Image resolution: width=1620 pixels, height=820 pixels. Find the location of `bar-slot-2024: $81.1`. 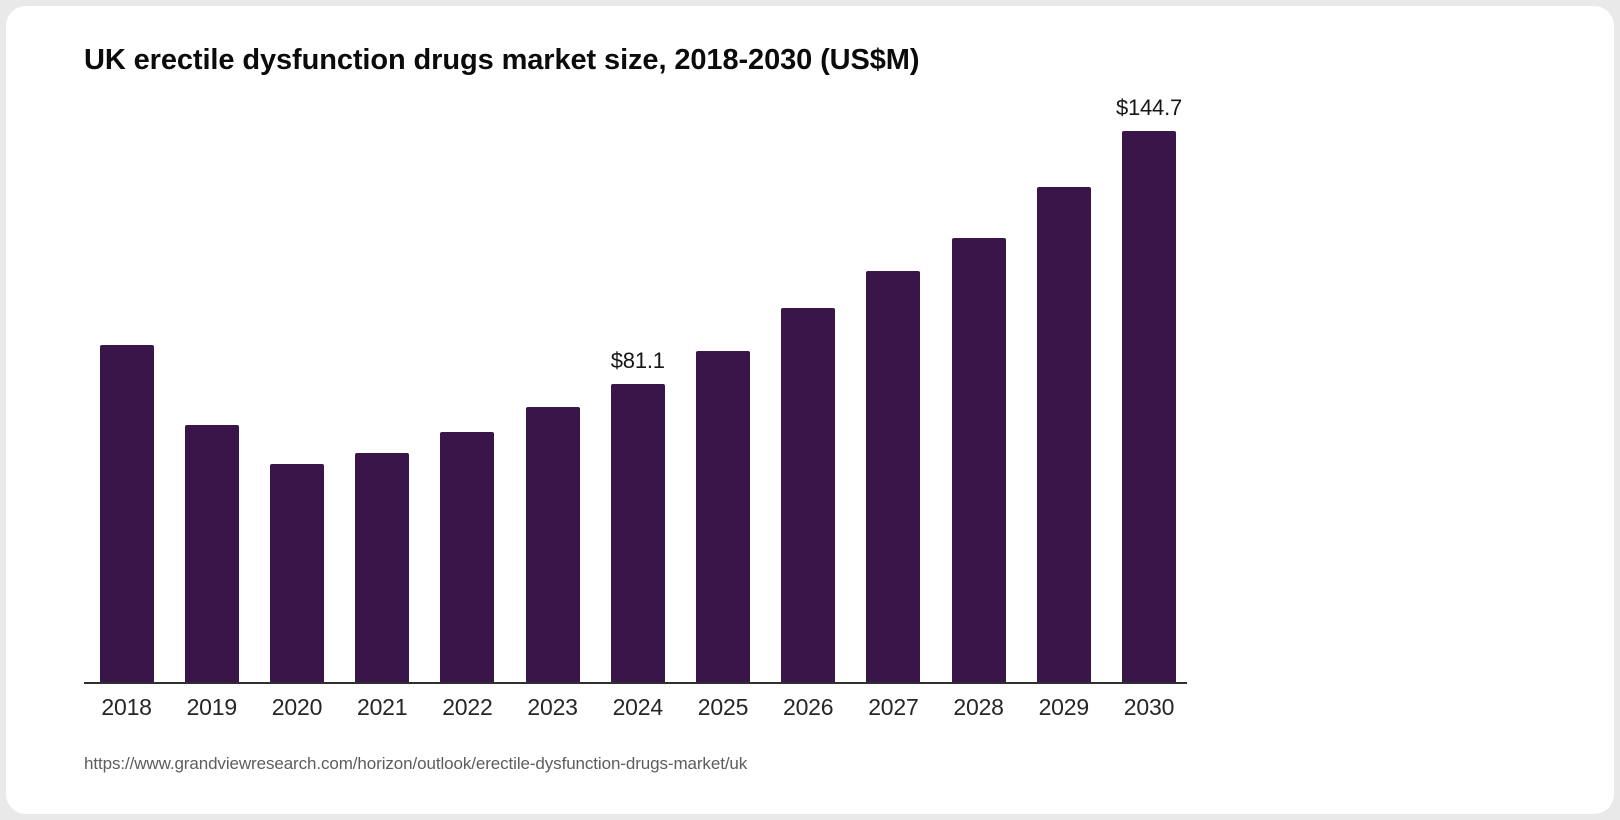

bar-slot-2024: $81.1 is located at coordinates (637, 388).